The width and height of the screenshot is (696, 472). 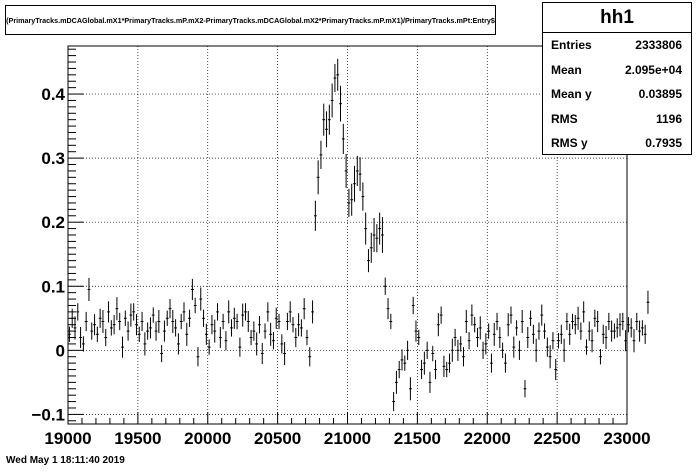 I want to click on x-tick-label: 19000, so click(x=67, y=438).